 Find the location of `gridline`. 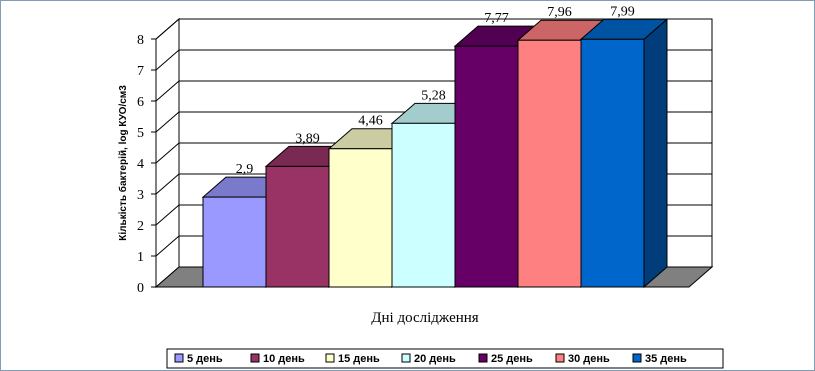

gridline is located at coordinates (433, 29).